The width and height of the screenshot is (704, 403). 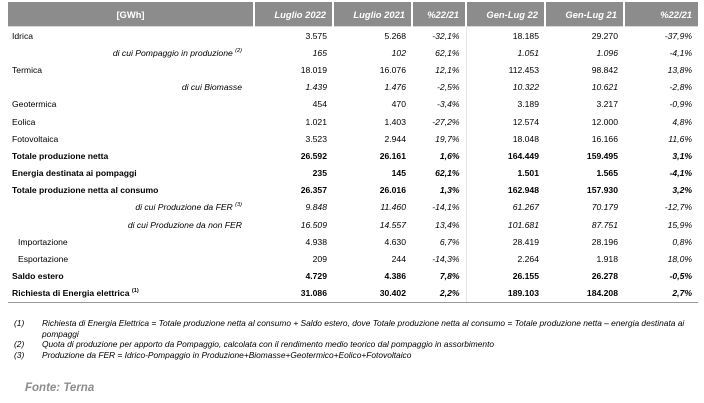 I want to click on table-cell: 3.189, so click(x=505, y=104).